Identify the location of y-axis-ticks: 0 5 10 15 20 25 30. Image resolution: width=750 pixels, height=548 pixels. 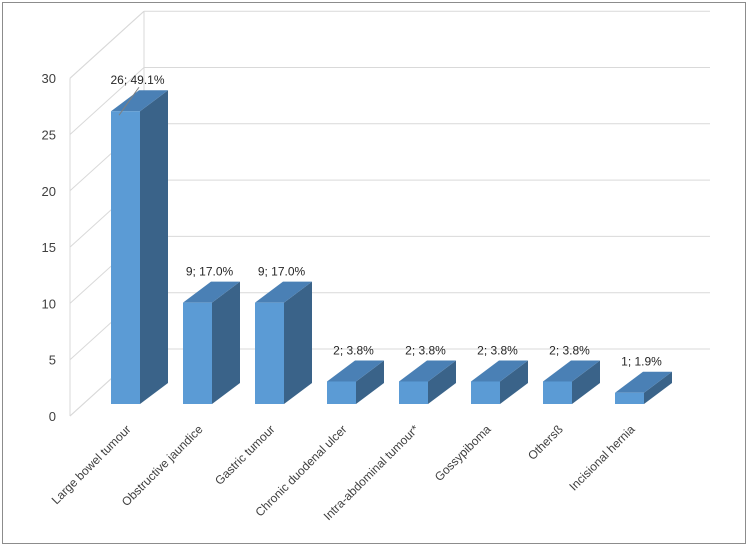
(49, 247).